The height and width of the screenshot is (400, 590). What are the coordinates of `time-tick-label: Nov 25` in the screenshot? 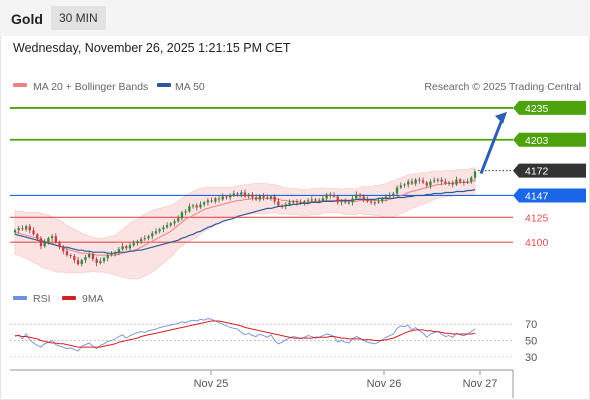 It's located at (211, 384).